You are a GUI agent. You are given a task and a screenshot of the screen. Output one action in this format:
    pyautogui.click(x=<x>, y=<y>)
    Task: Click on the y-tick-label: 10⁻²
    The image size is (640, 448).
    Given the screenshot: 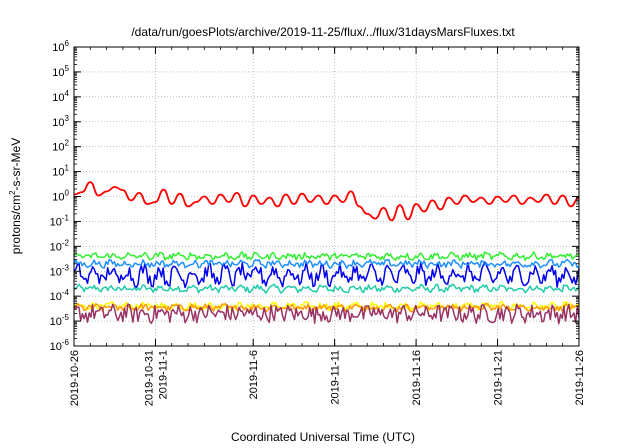 What is the action you would take?
    pyautogui.click(x=60, y=245)
    